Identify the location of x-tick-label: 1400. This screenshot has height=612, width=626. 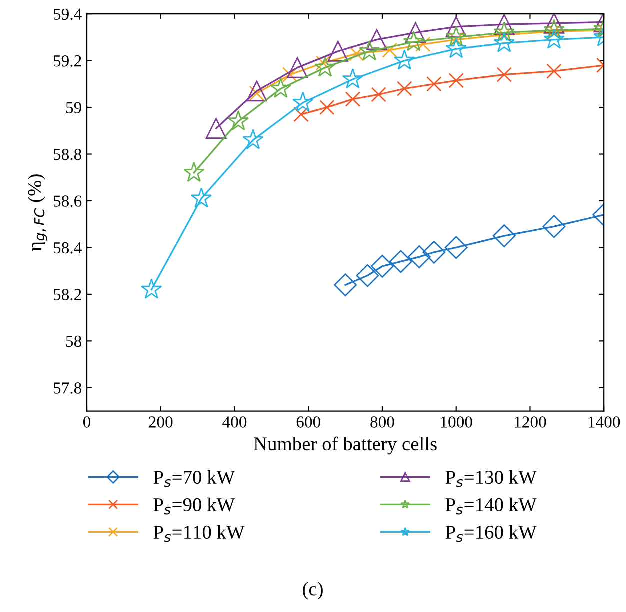
(604, 422).